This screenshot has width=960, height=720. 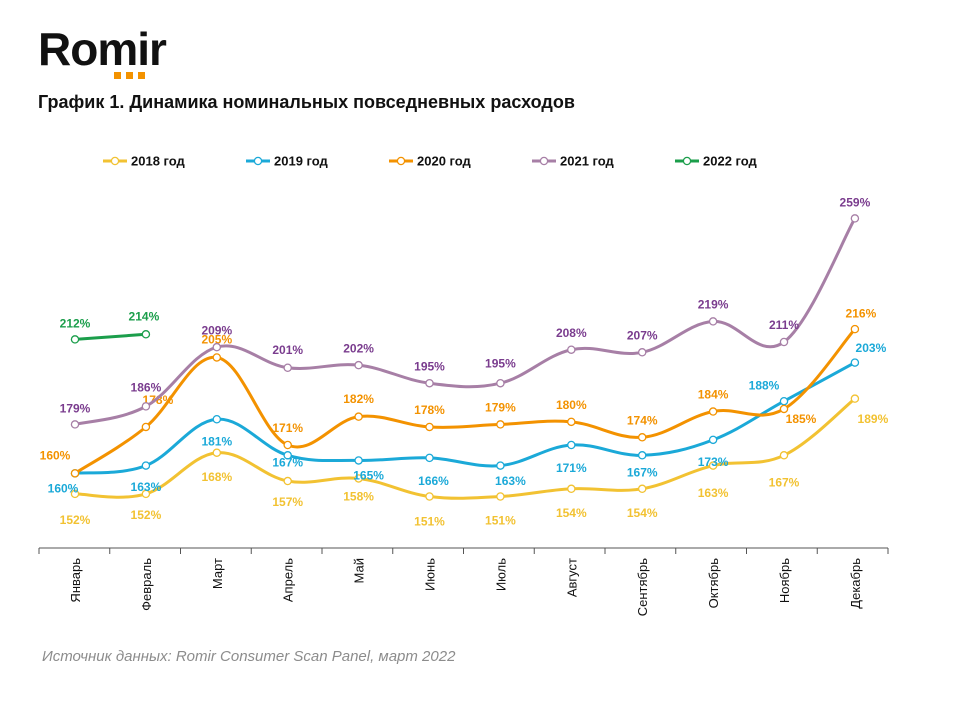 What do you see at coordinates (642, 587) in the screenshot?
I see `x-tick-label-9: Сентябрь` at bounding box center [642, 587].